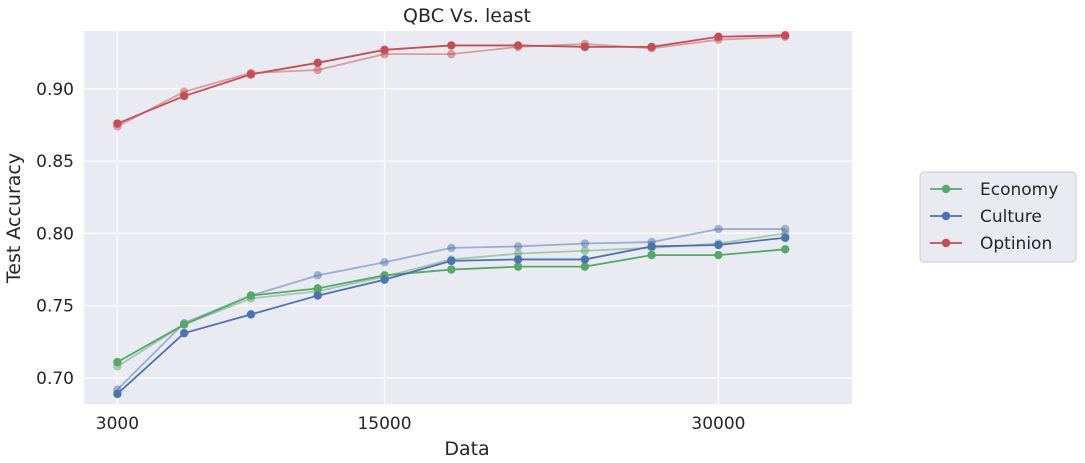  I want to click on legend-label: Optinion, so click(1016, 244).